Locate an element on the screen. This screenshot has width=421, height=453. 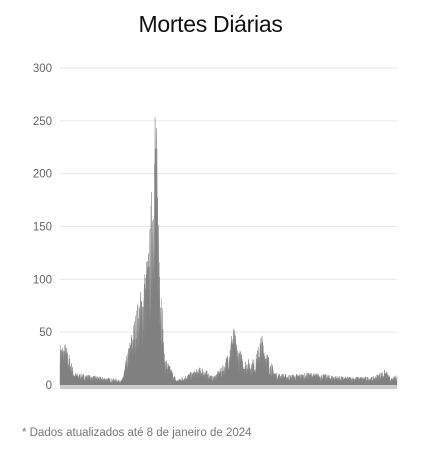
y-tick-label: 50 is located at coordinates (45, 333).